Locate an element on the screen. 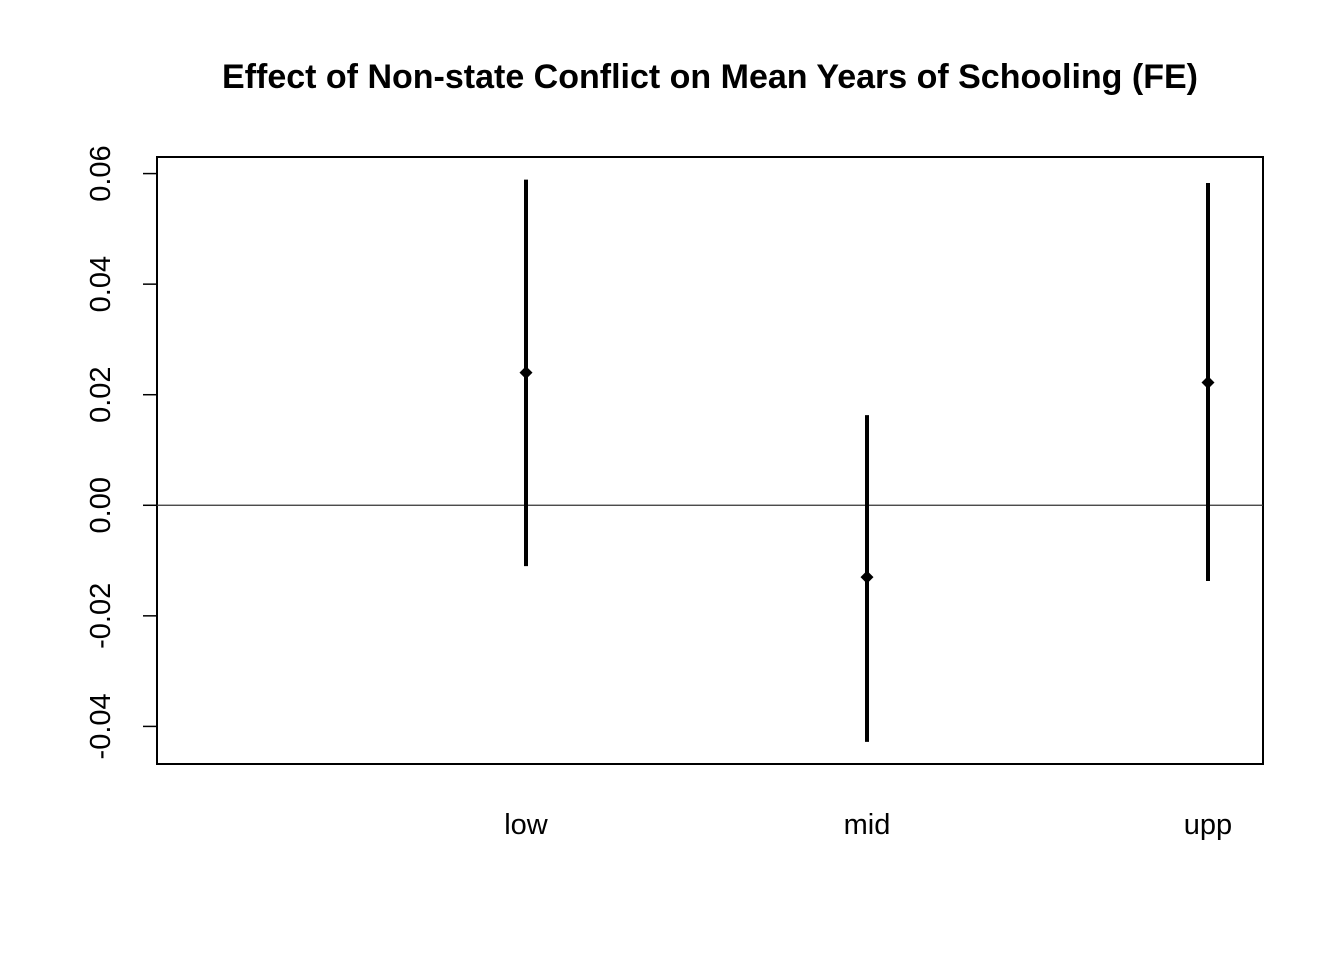 This screenshot has height=960, width=1344. y-tick-label: 0.06 is located at coordinates (101, 173).